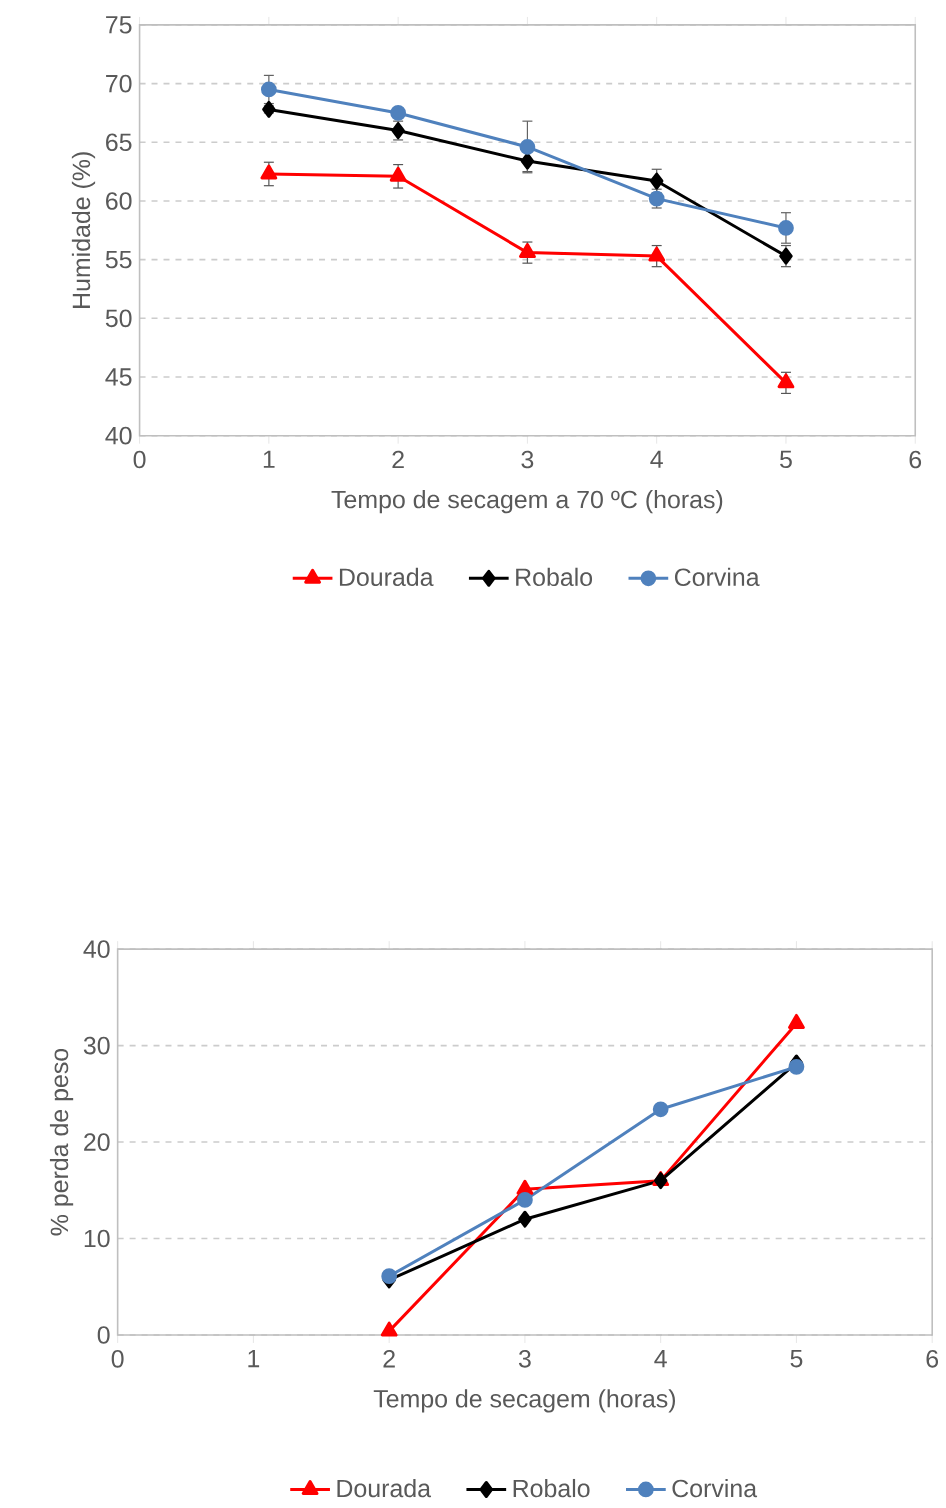 The height and width of the screenshot is (1508, 946). What do you see at coordinates (119, 201) in the screenshot?
I see `y-tick-label: 60` at bounding box center [119, 201].